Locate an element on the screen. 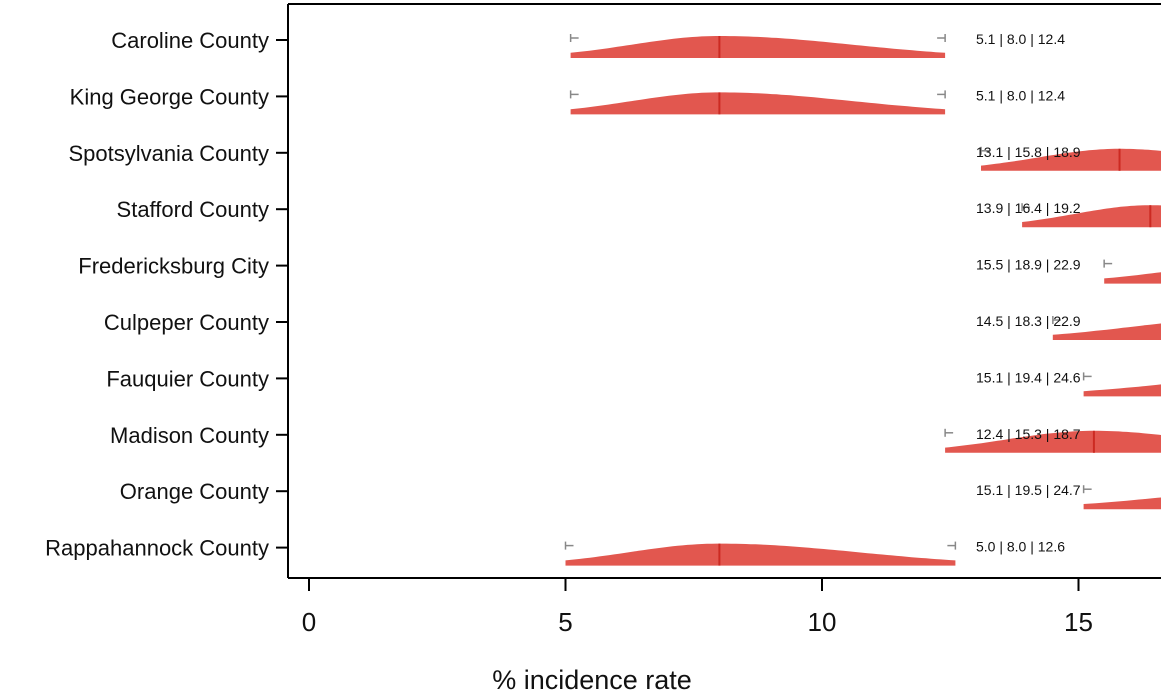 The width and height of the screenshot is (1161, 696). interval-label: 12.4 | 15.3 | 18.7 is located at coordinates (1028, 434).